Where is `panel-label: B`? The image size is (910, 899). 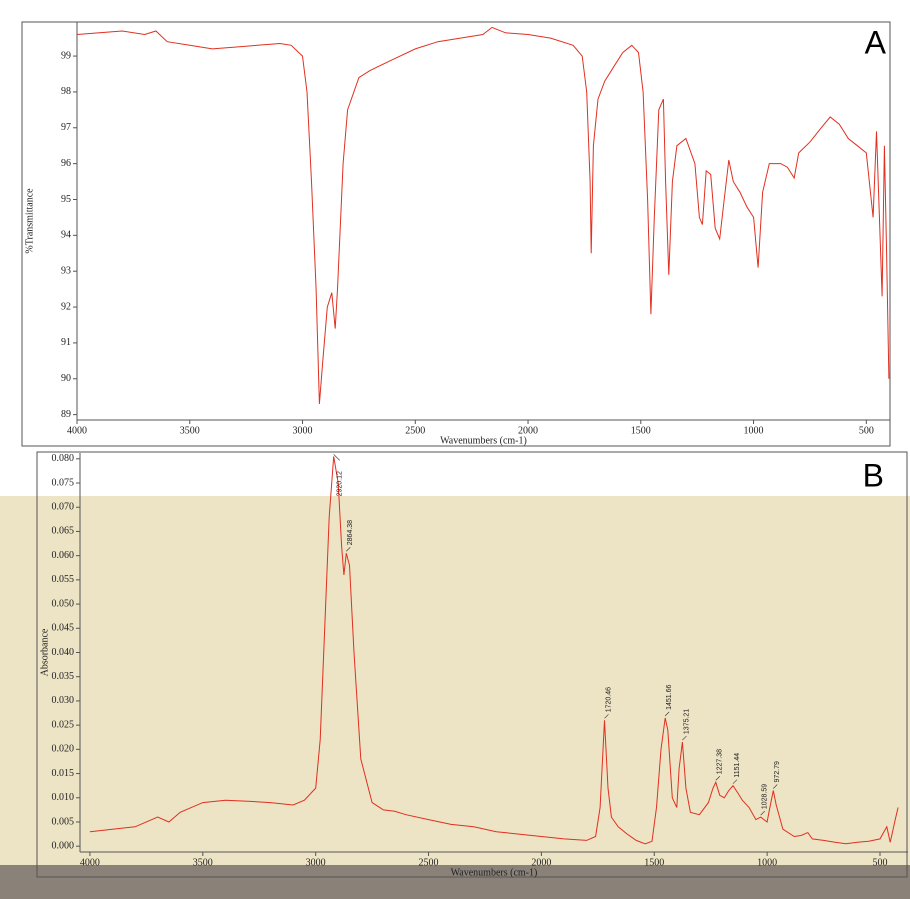
panel-label: B is located at coordinates (873, 475).